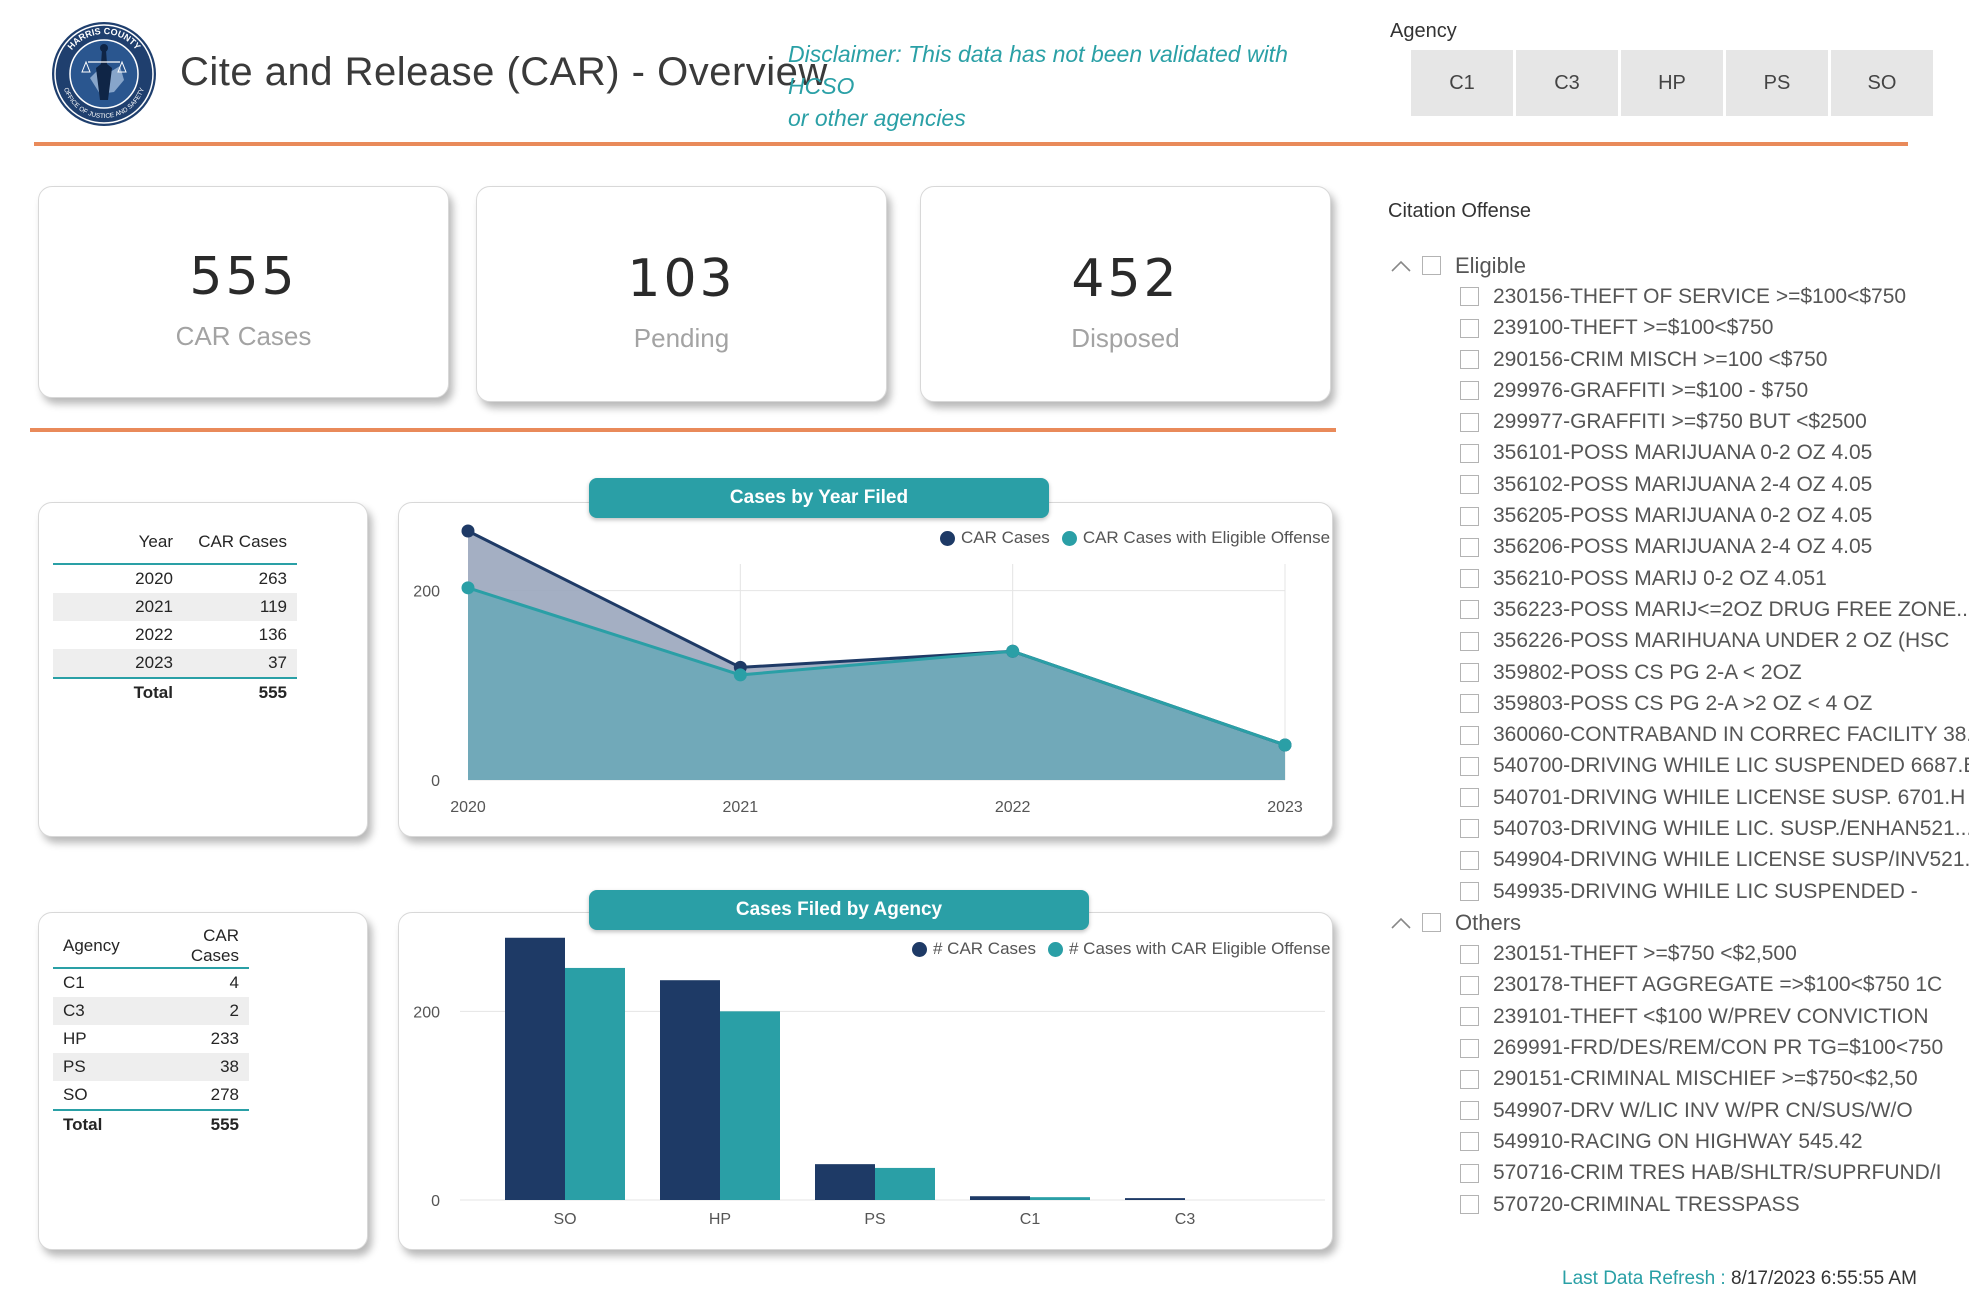  I want to click on slicer-group-others: Others, so click(1678, 922).